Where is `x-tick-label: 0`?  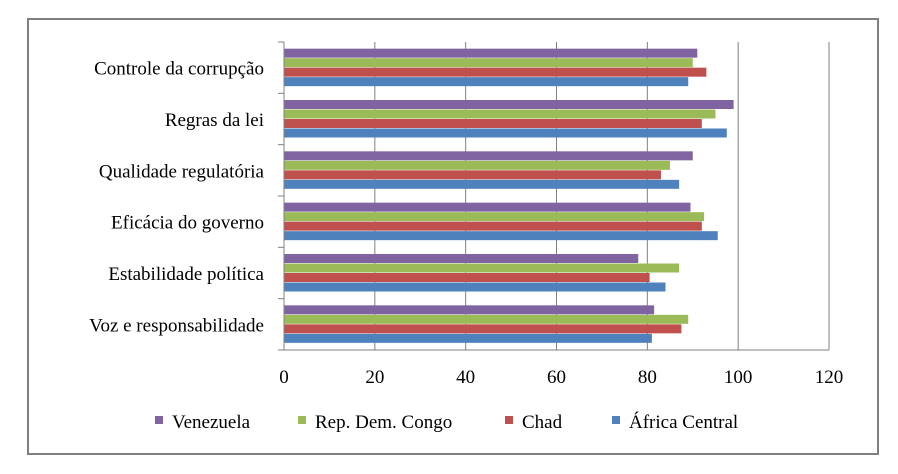
x-tick-label: 0 is located at coordinates (284, 377).